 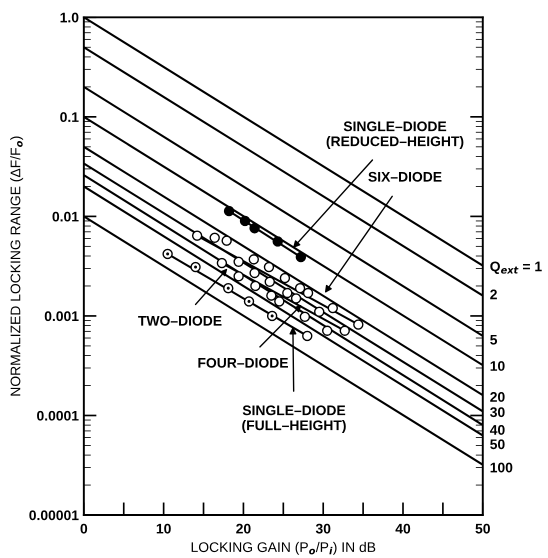 I want to click on x-tick-label: 0, so click(x=84, y=529).